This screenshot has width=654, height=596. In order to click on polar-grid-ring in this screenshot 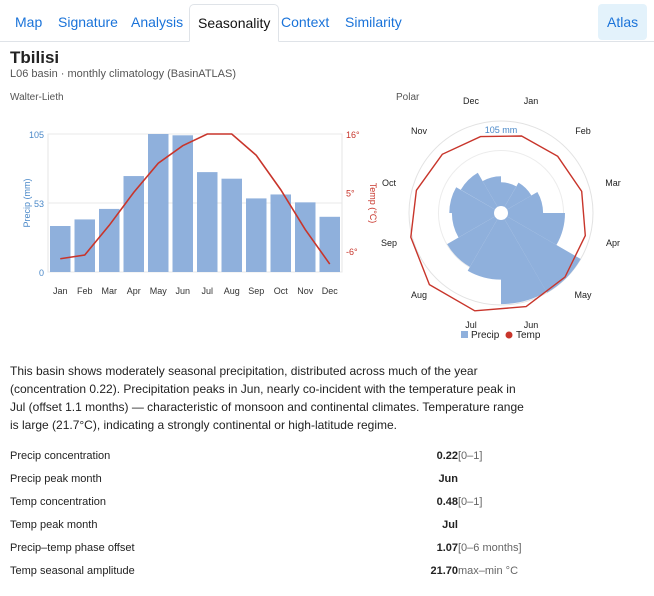, I will do `click(501, 213)`.